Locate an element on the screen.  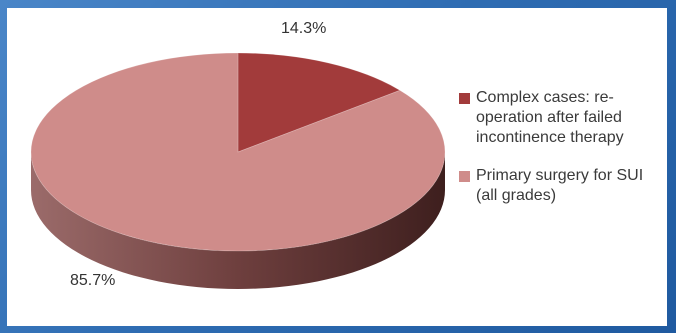
legend-label: Primary surgery for SUI (all grades) is located at coordinates (560, 185).